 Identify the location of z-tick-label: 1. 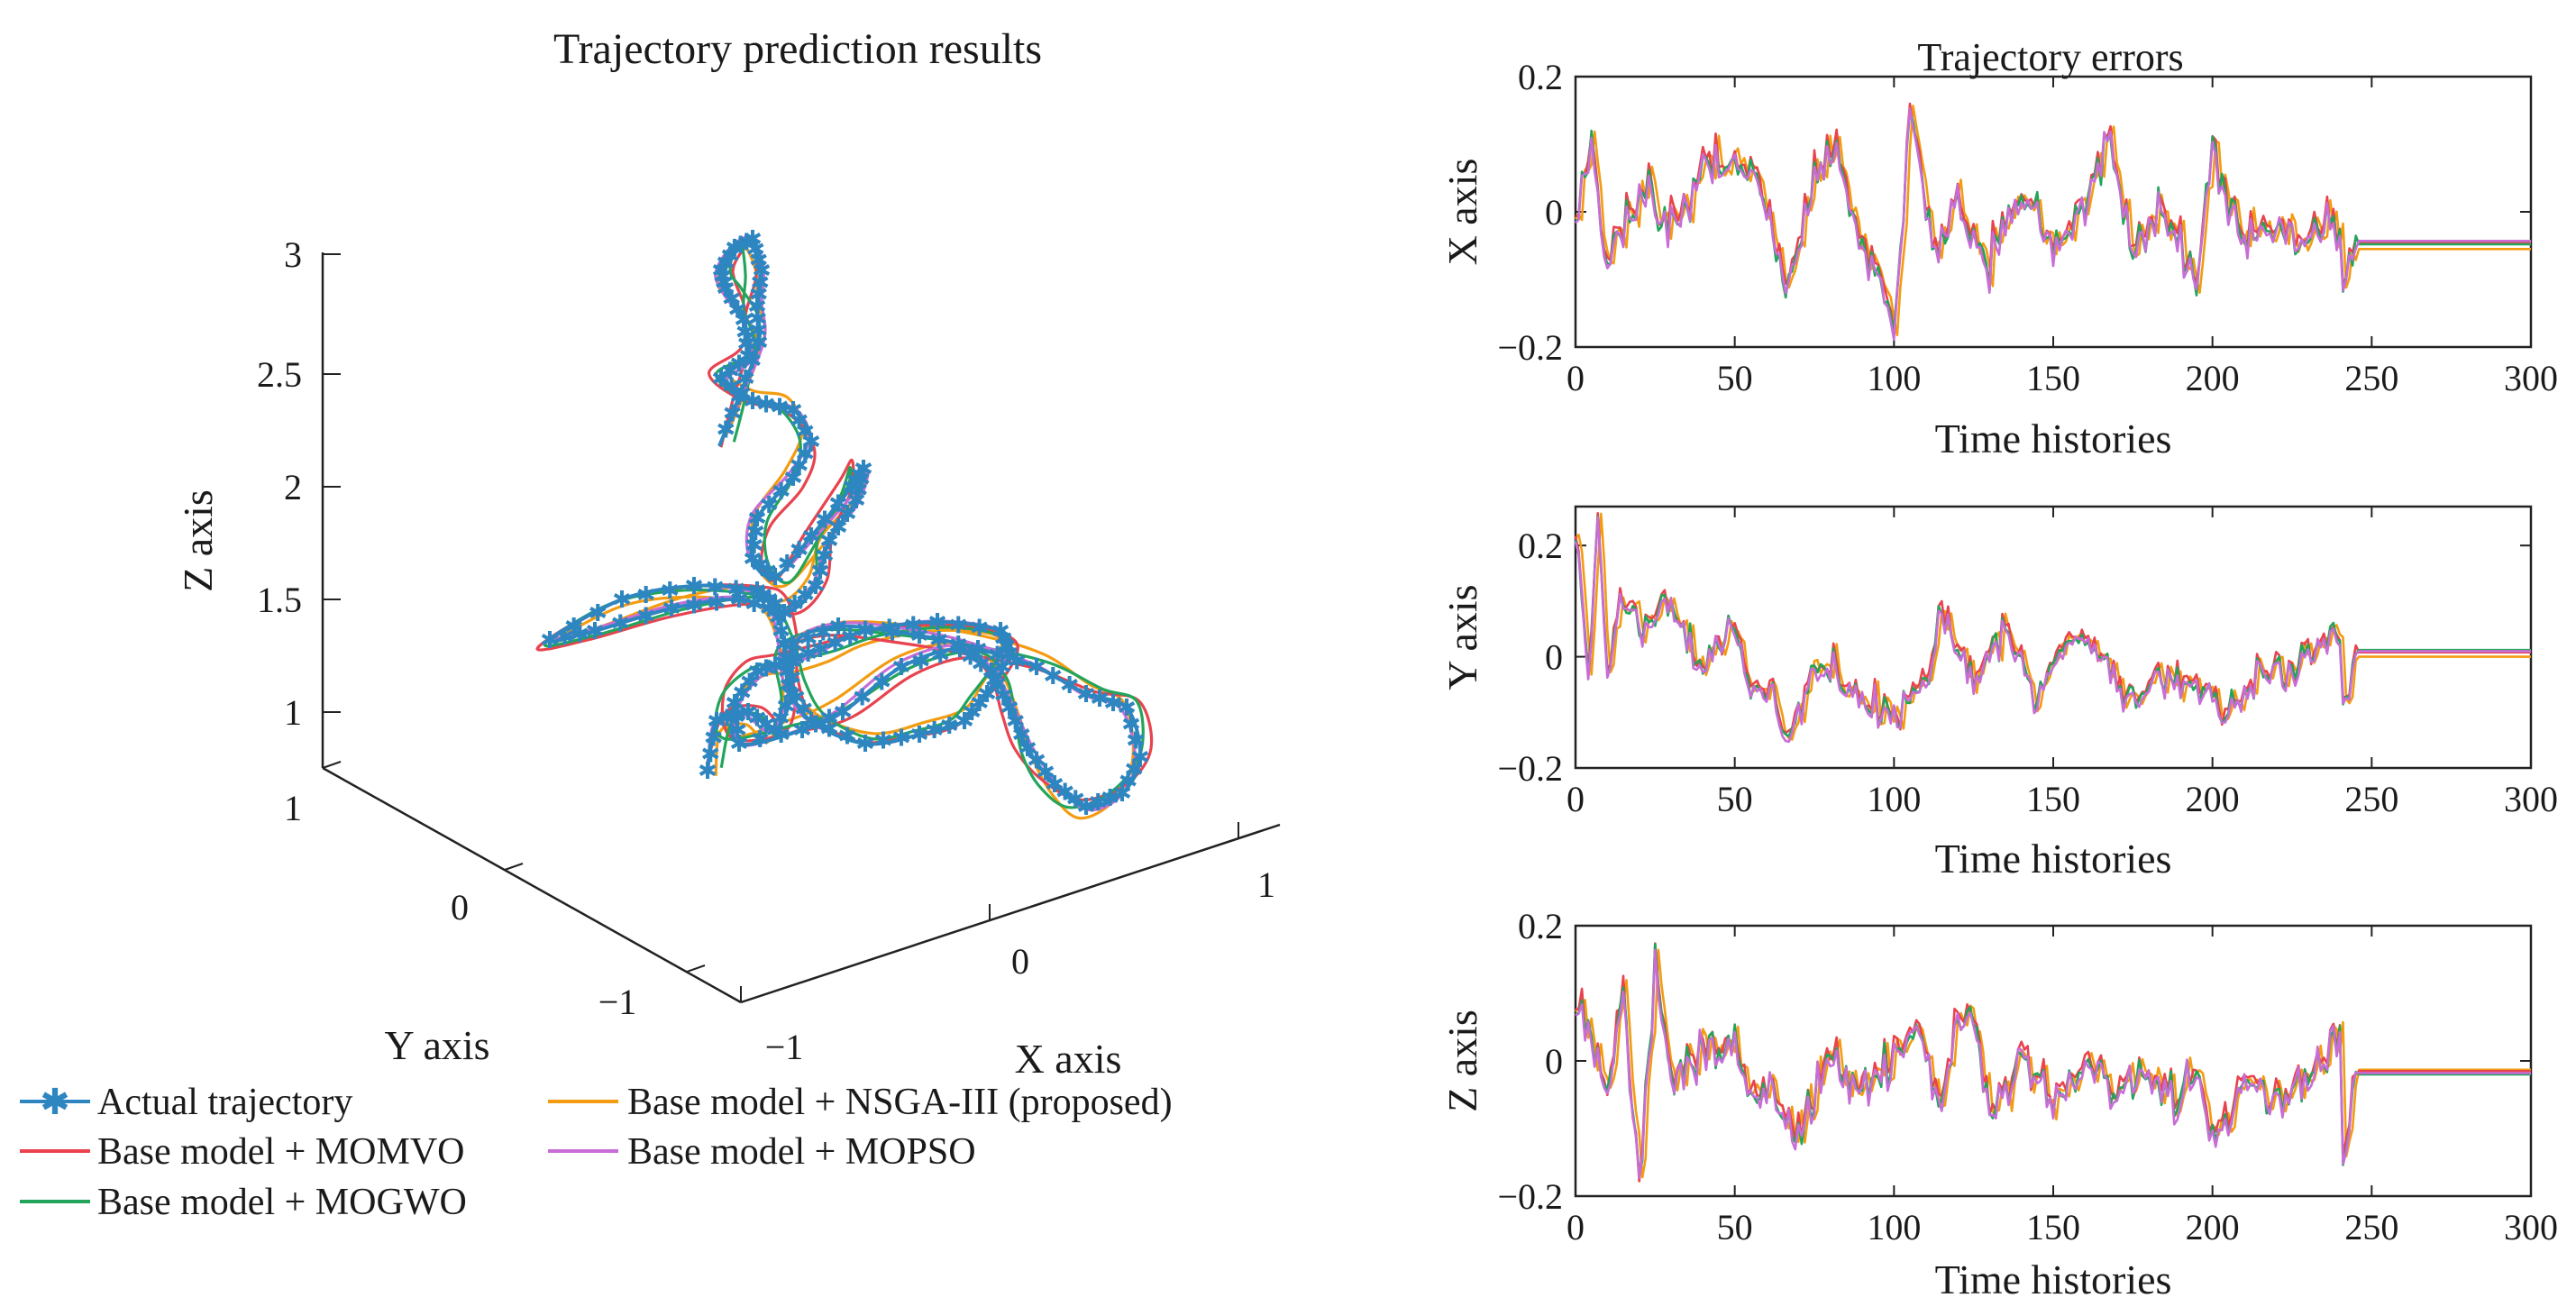
(293, 712).